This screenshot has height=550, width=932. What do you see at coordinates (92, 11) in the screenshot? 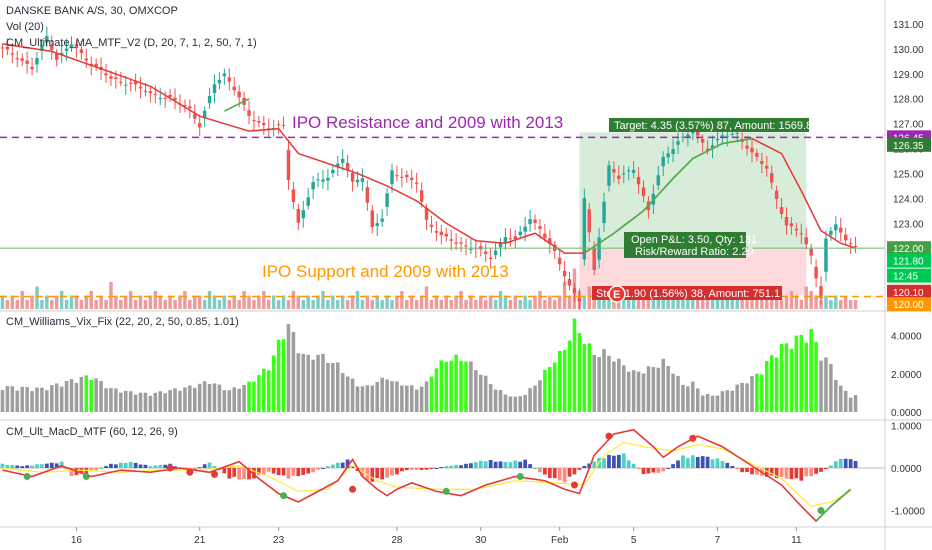
I see `symbol-title: DANSKE BANK A/S, 30, OMXCOP` at bounding box center [92, 11].